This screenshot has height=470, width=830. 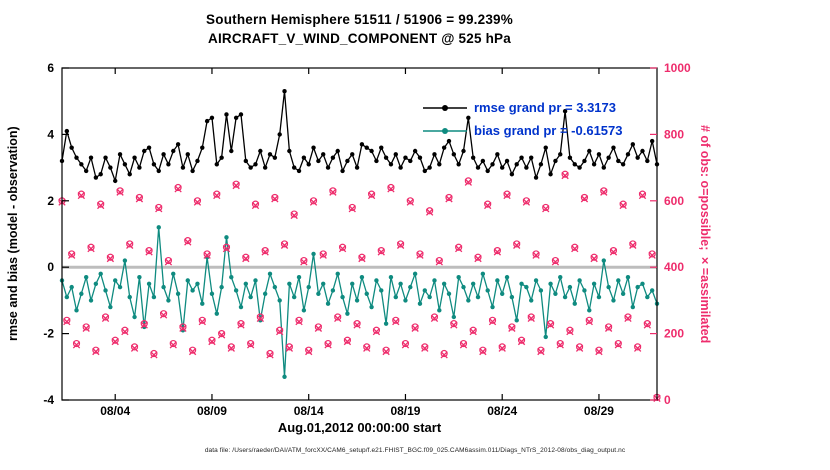 What do you see at coordinates (50, 201) in the screenshot?
I see `left-tick-label: 2` at bounding box center [50, 201].